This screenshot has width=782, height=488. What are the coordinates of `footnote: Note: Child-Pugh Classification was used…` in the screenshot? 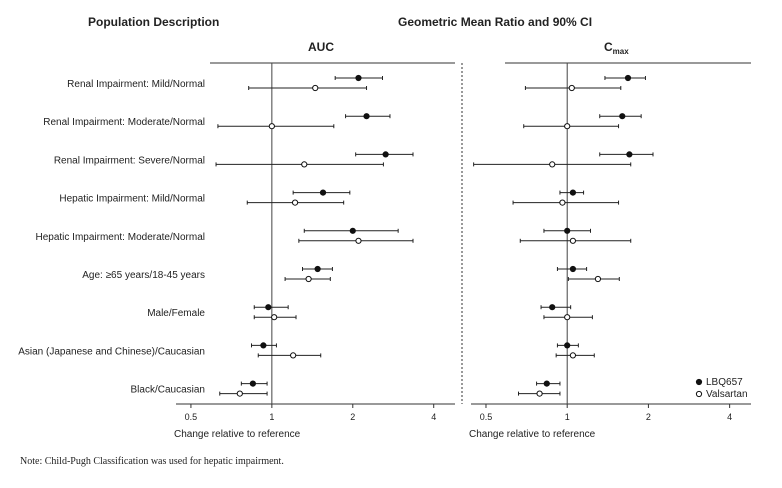 It's located at (152, 461).